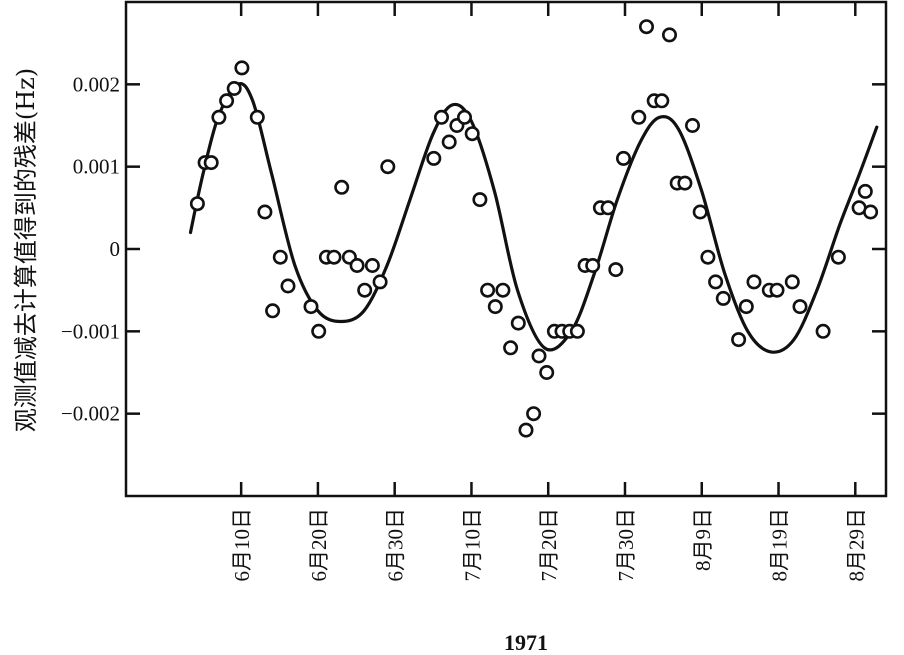 This screenshot has width=904, height=655. Describe the element at coordinates (242, 545) in the screenshot. I see `x-tick-label: 6月10日` at that location.